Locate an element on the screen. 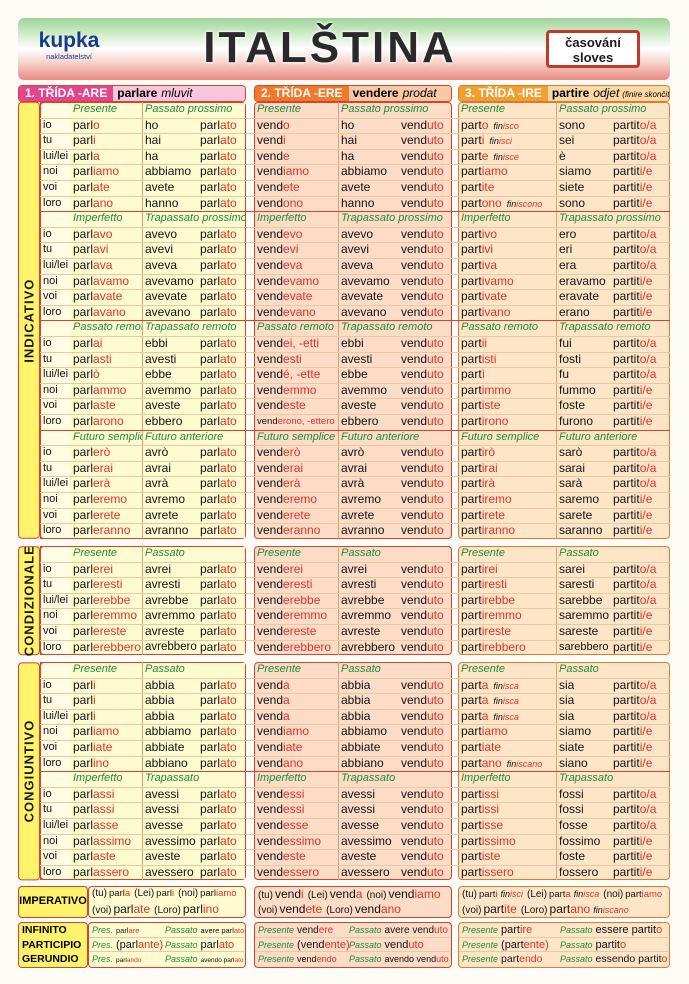 The width and height of the screenshot is (689, 984). ending: i is located at coordinates (302, 894).